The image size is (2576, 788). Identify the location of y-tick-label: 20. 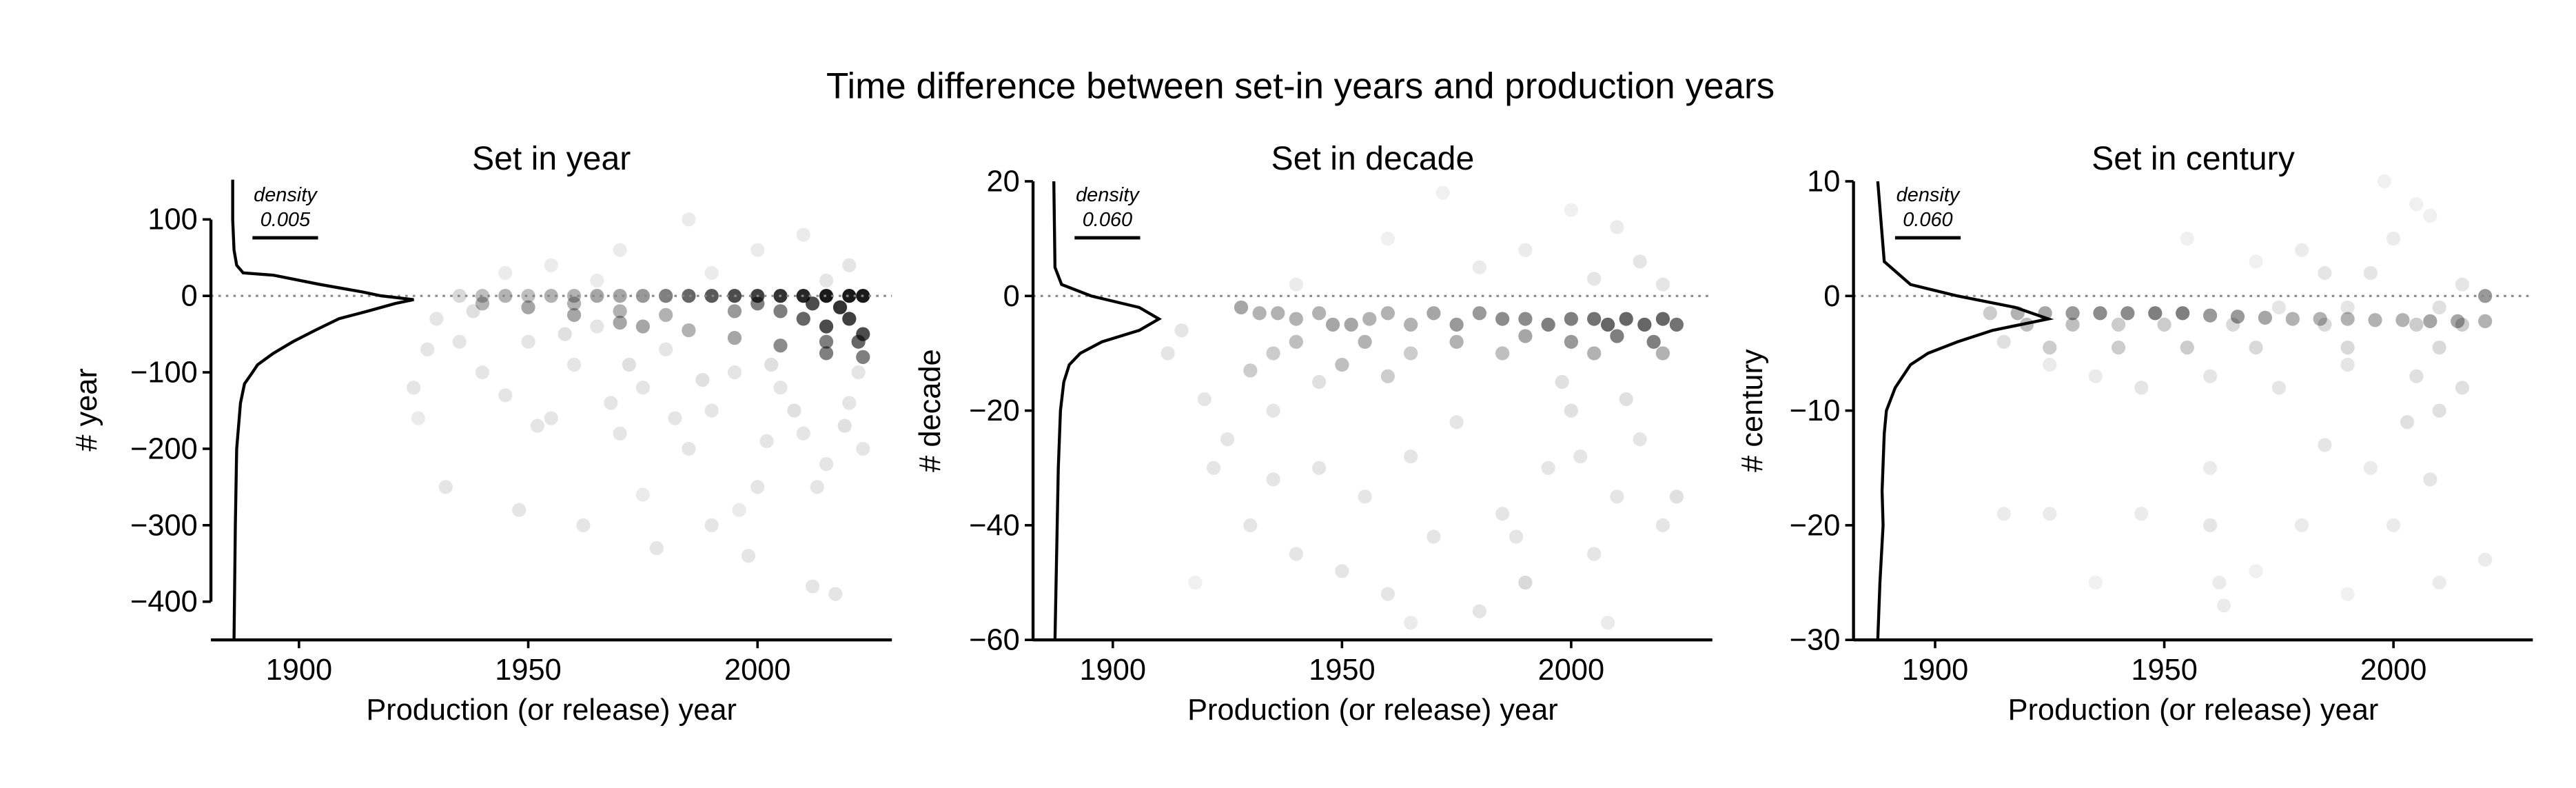
(1003, 182).